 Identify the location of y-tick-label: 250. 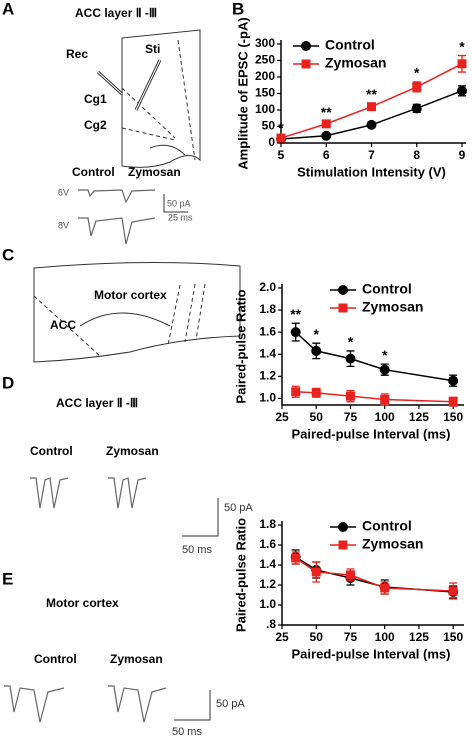
(265, 60).